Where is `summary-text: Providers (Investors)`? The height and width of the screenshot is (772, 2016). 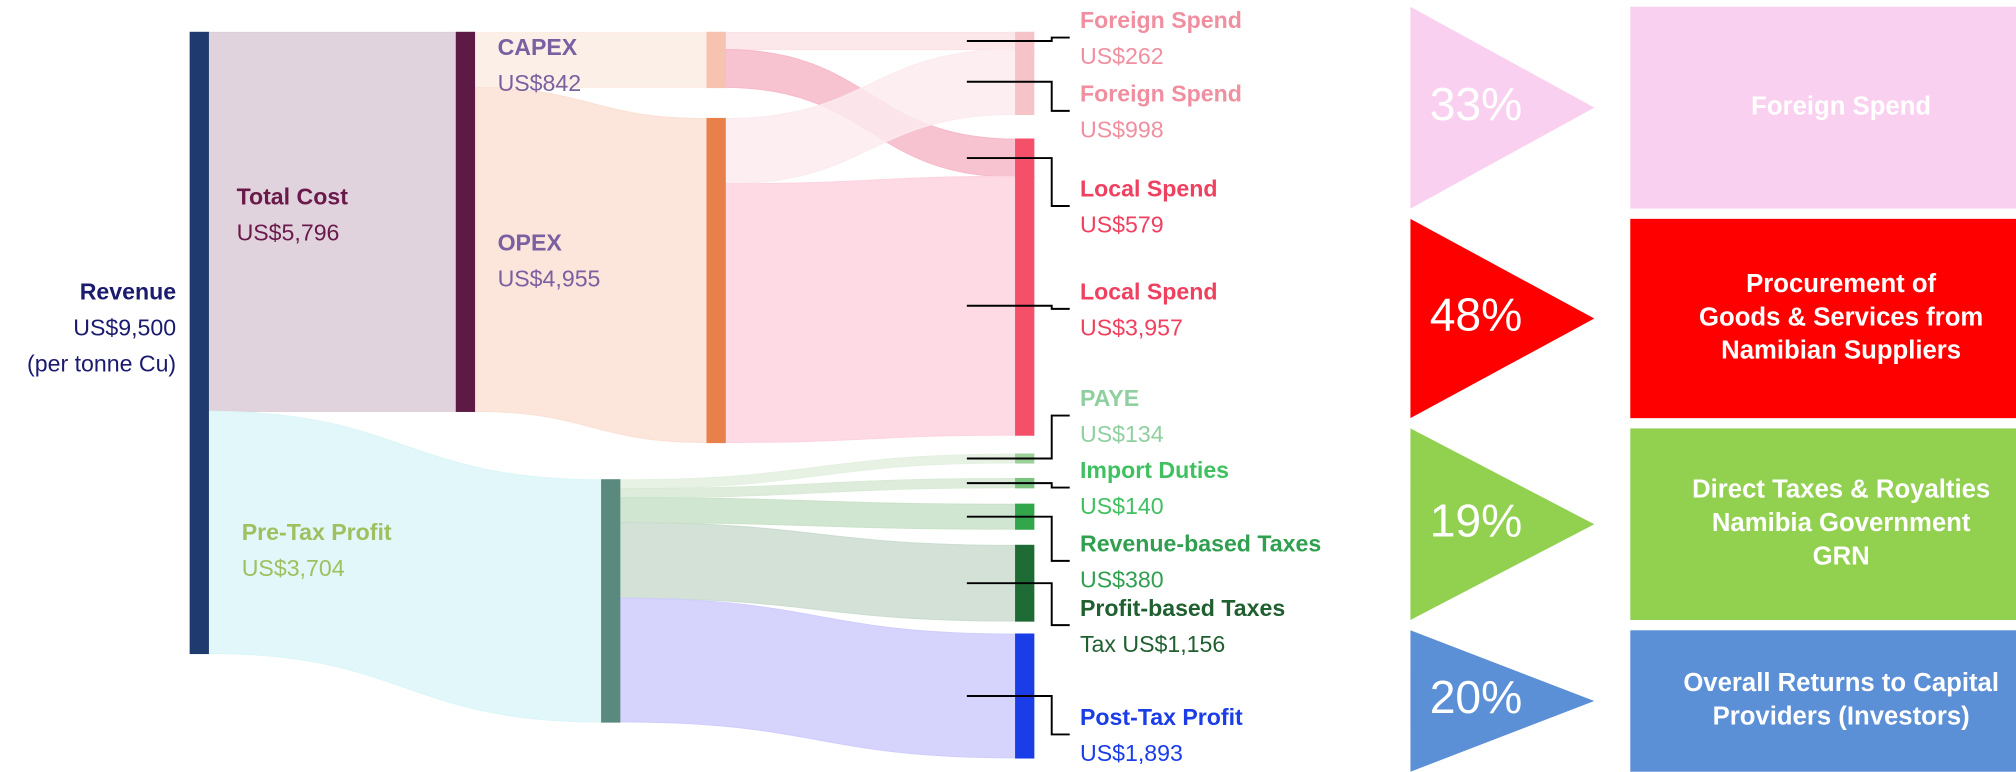
summary-text: Providers (Investors) is located at coordinates (1841, 717).